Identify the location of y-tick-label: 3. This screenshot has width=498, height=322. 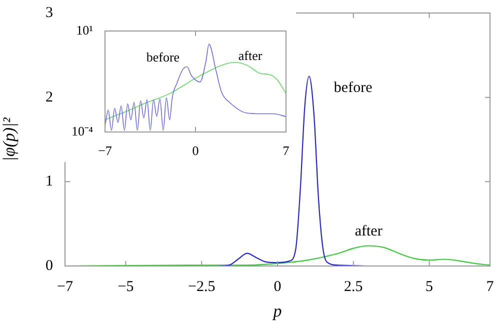
(49, 12).